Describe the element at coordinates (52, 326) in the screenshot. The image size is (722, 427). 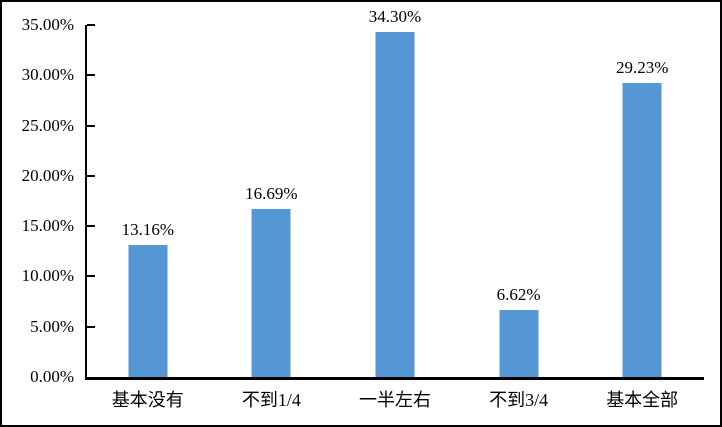
I see `y-tick-label: 5.00%` at that location.